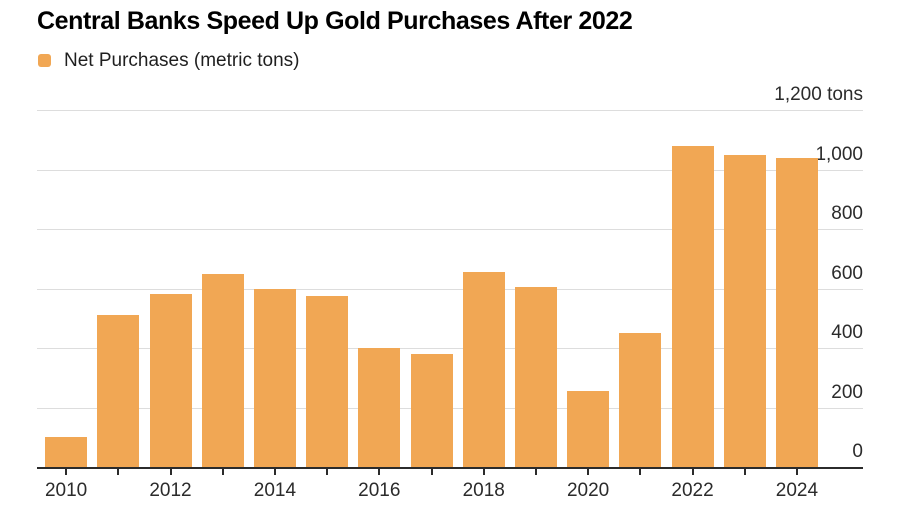  Describe the element at coordinates (692, 306) in the screenshot. I see `bar-2022` at that location.